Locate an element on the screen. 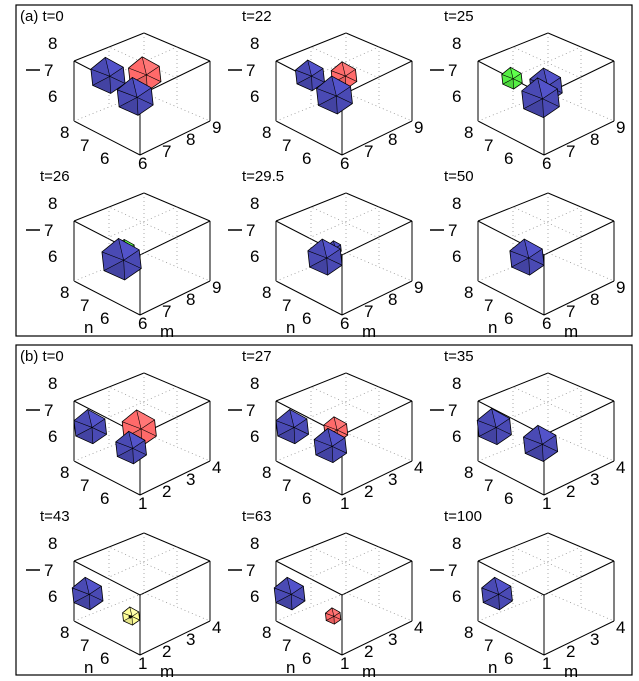  time-label: (b) t=0 is located at coordinates (42, 356).